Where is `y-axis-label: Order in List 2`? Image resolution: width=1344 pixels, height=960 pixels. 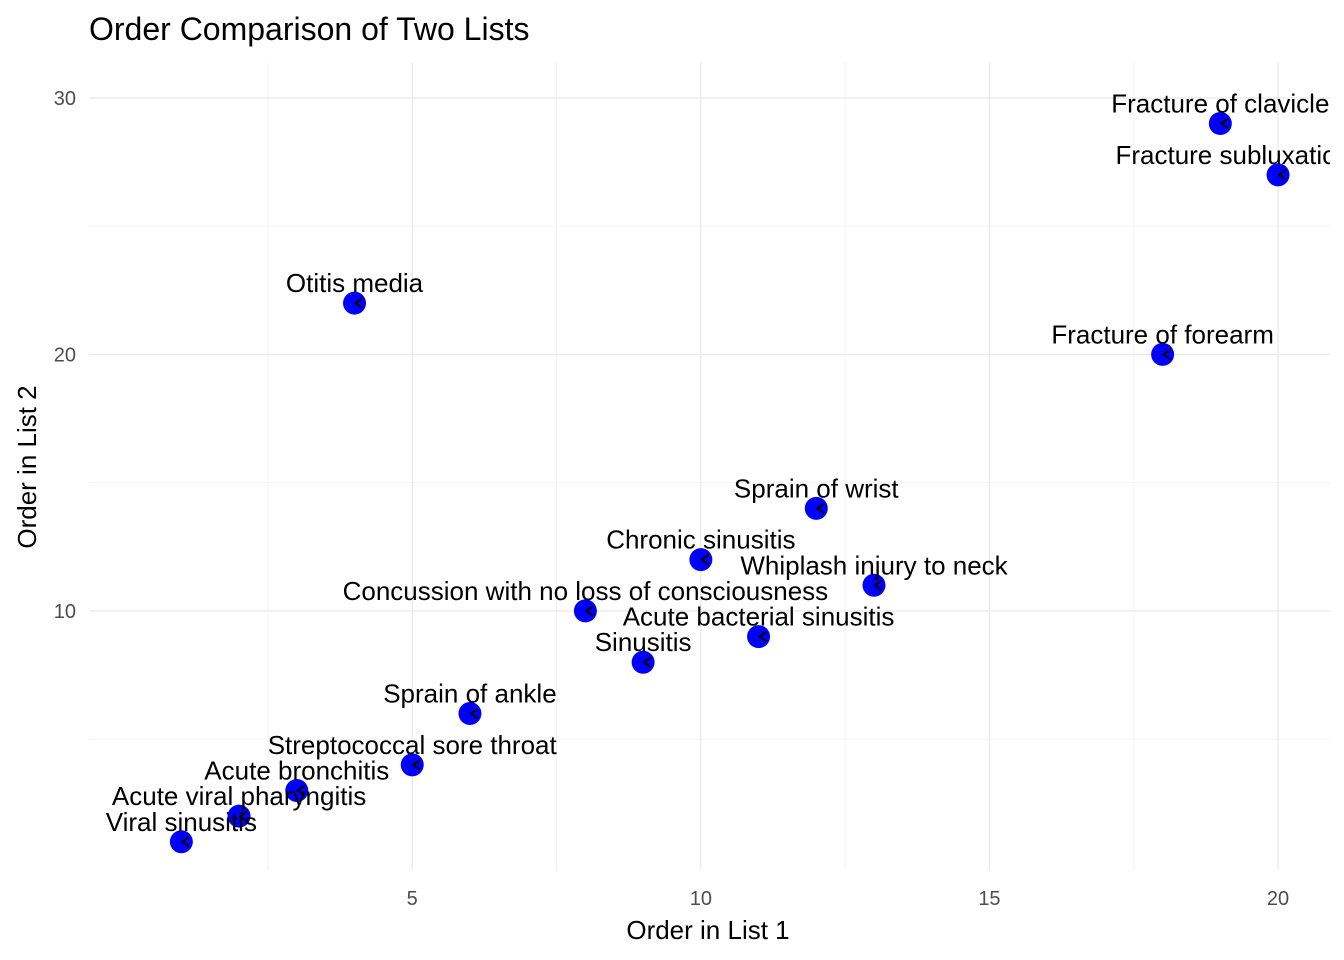
y-axis-label: Order in List 2 is located at coordinates (27, 466).